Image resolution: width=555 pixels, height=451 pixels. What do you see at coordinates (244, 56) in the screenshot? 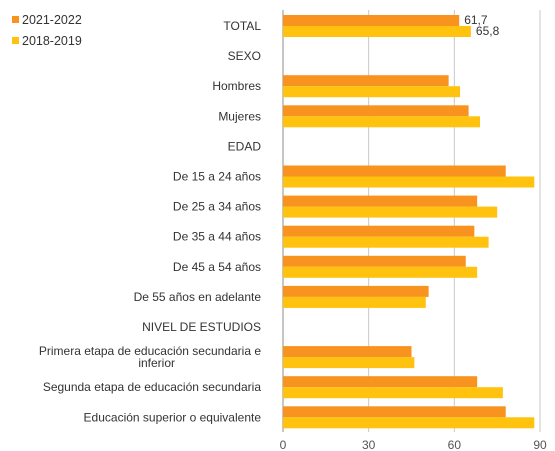
I see `category-label-1: SEXO` at bounding box center [244, 56].